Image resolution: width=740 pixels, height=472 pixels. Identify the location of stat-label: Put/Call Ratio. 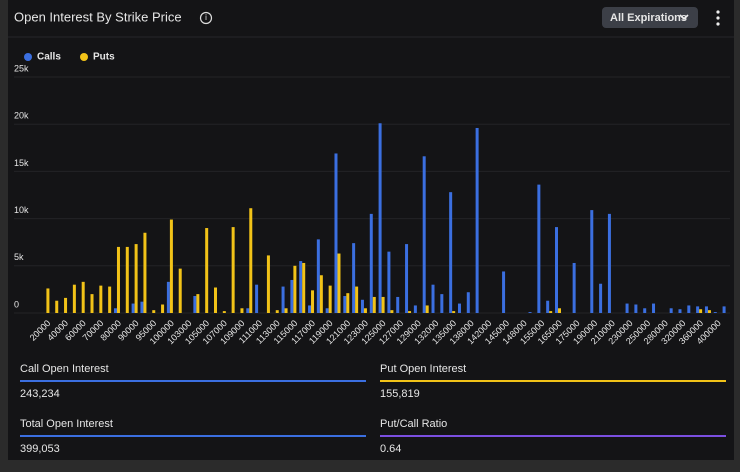
(413, 424).